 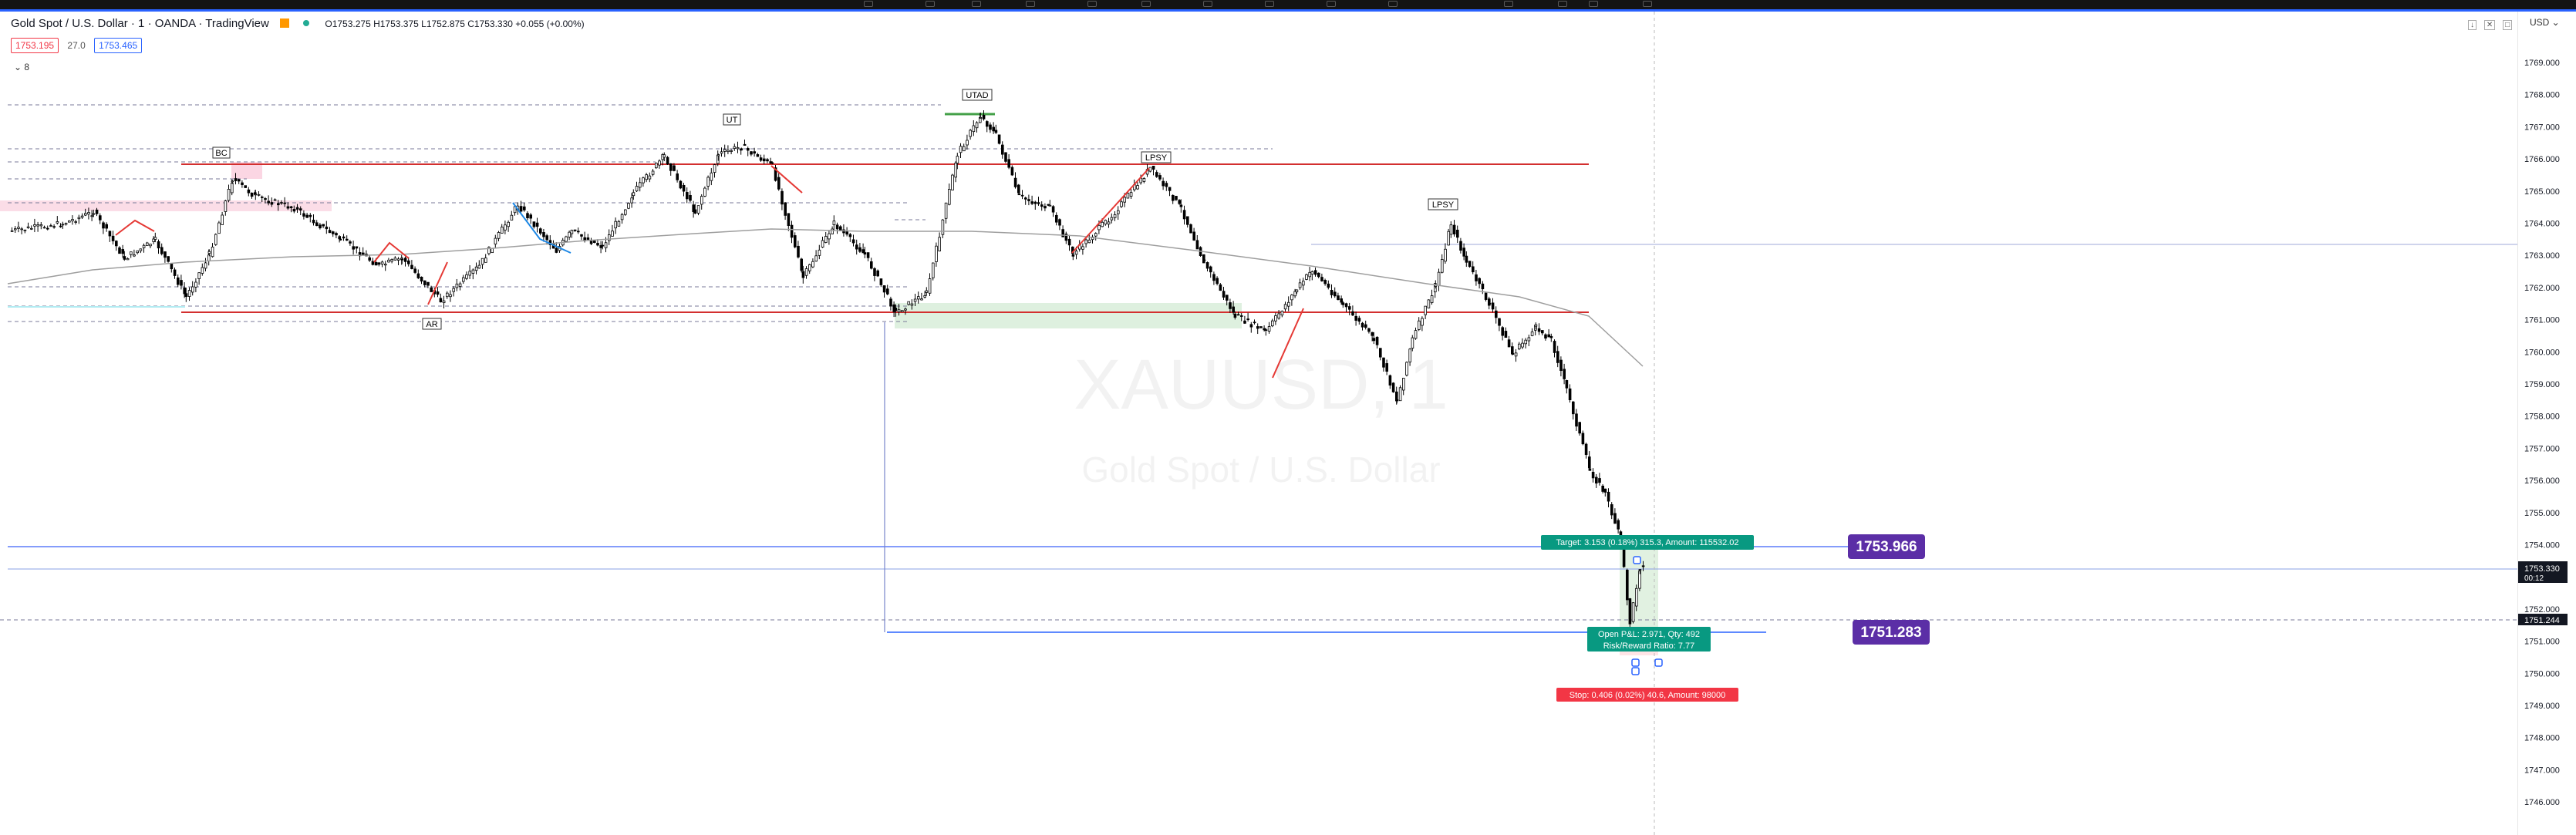 What do you see at coordinates (118, 45) in the screenshot?
I see `ask-button: 1753.465` at bounding box center [118, 45].